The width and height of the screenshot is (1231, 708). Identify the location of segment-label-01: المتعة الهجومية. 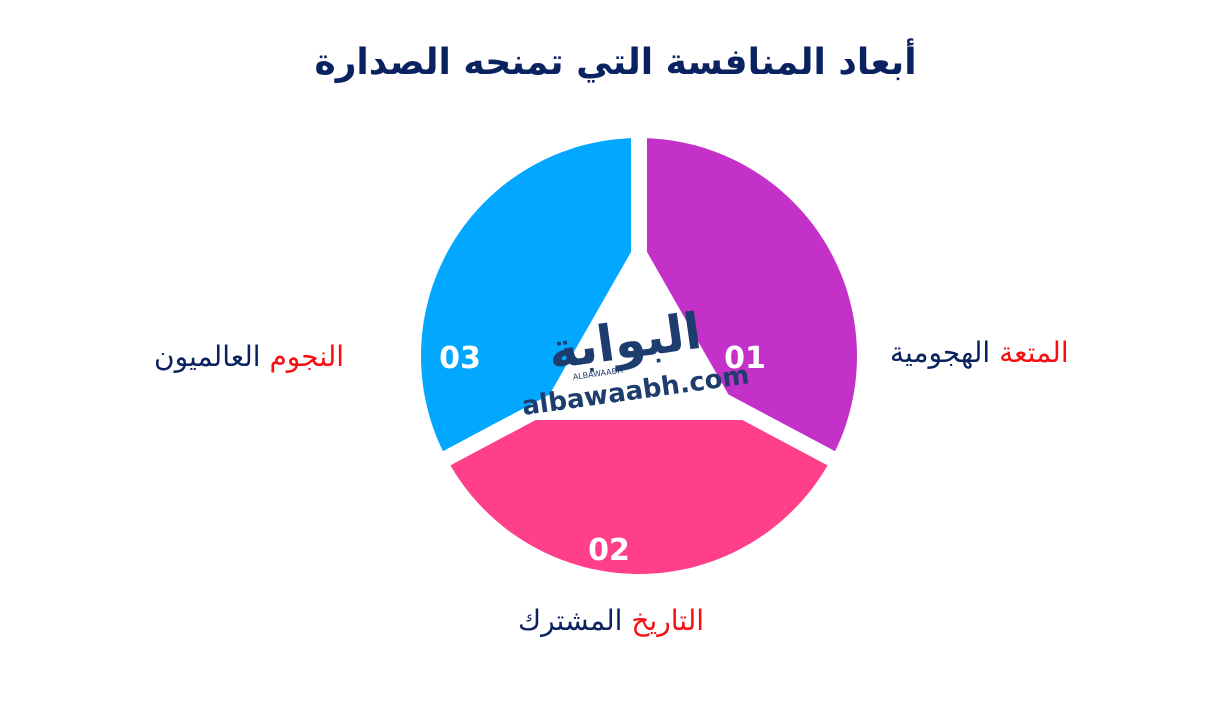
(979, 352).